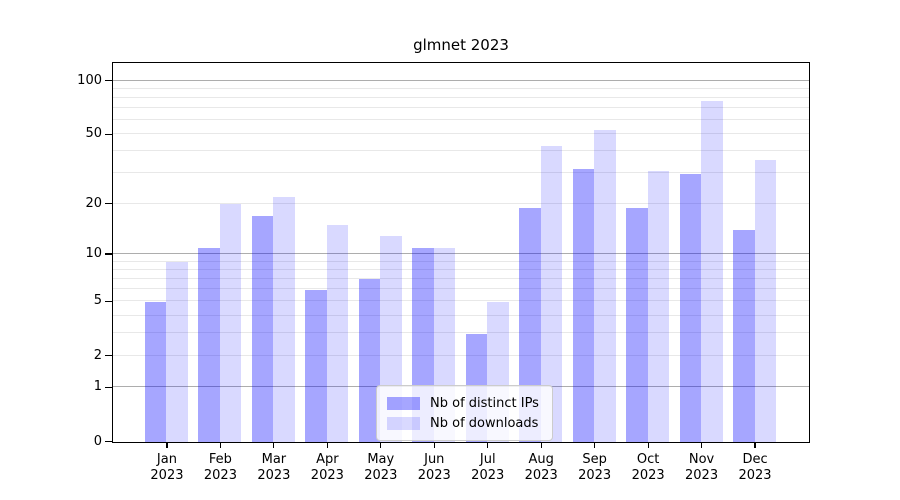  I want to click on bar-nb-of-distinct-ips-mar, so click(262, 329).